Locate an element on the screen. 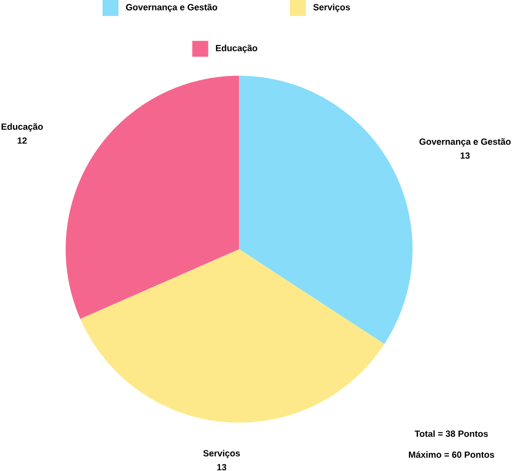 The image size is (512, 471). text: Total = 38 Pontos is located at coordinates (451, 433).